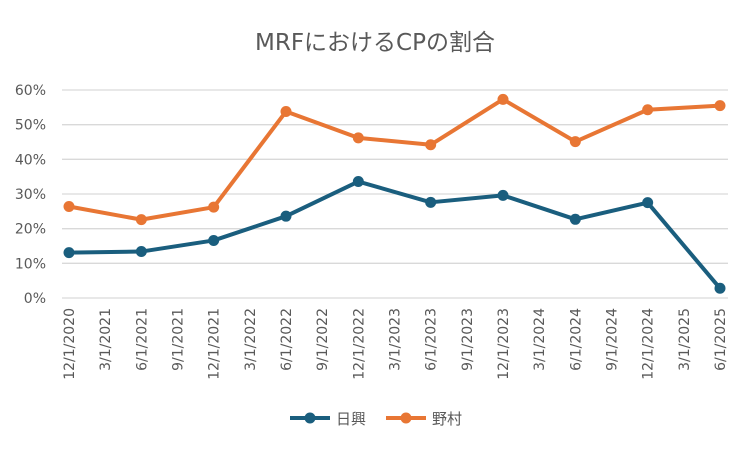 This screenshot has width=750, height=454. Describe the element at coordinates (376, 419) in the screenshot. I see `legend: 日興 野村` at that location.